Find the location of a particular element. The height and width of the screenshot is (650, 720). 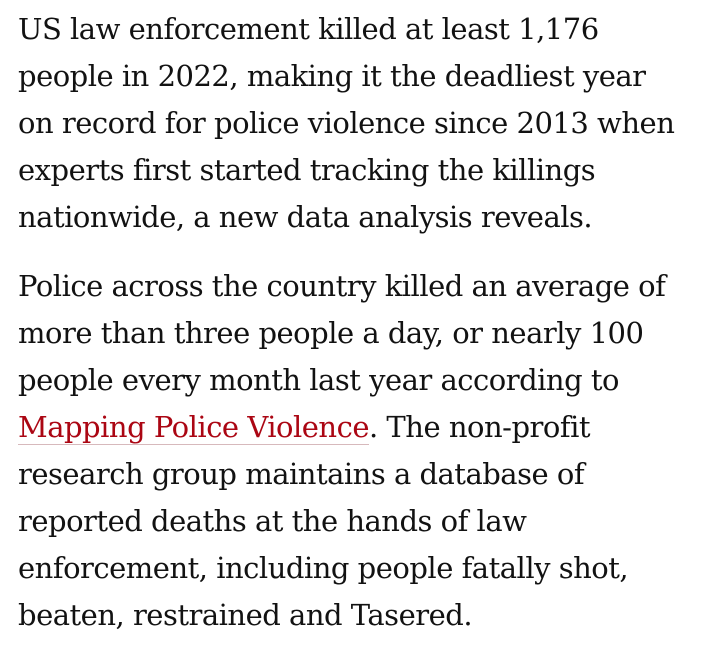

text-line: reported deaths at the hands of law is located at coordinates (272, 521).